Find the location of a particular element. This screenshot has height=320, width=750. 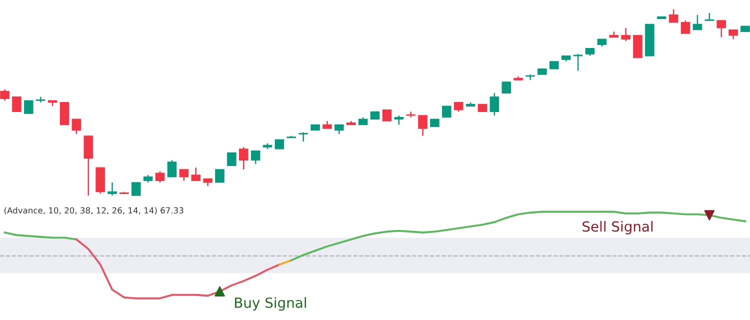

annotation: (Advance, 10, 20, 38, 12, 26, 14, 14) 67.33 is located at coordinates (94, 211).